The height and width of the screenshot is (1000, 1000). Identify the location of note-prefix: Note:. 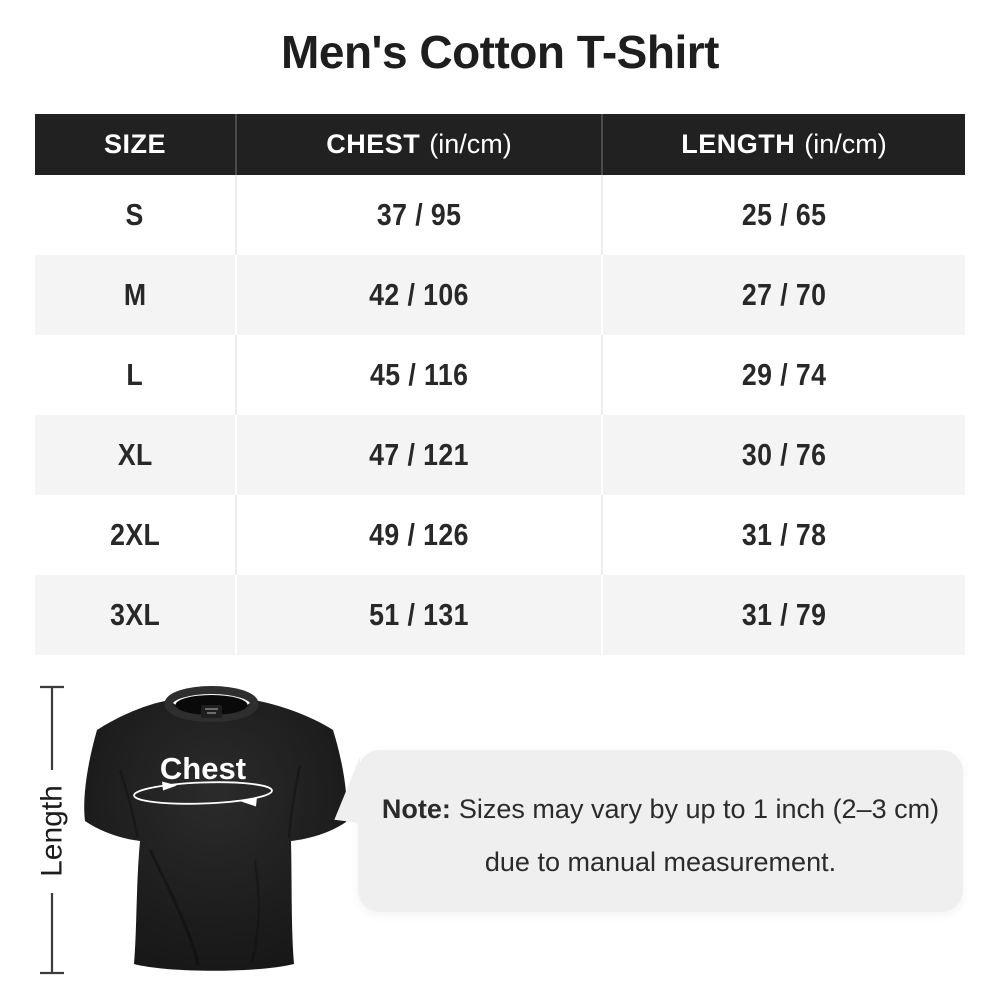
(416, 808).